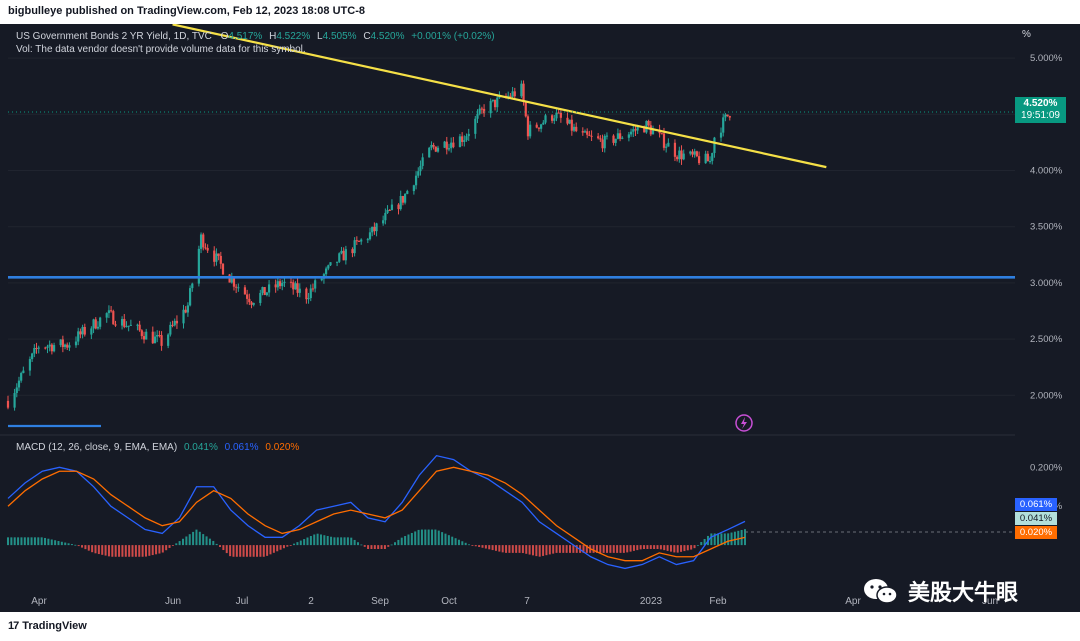 This screenshot has height=641, width=1080. What do you see at coordinates (744, 423) in the screenshot?
I see `flash-icon` at bounding box center [744, 423].